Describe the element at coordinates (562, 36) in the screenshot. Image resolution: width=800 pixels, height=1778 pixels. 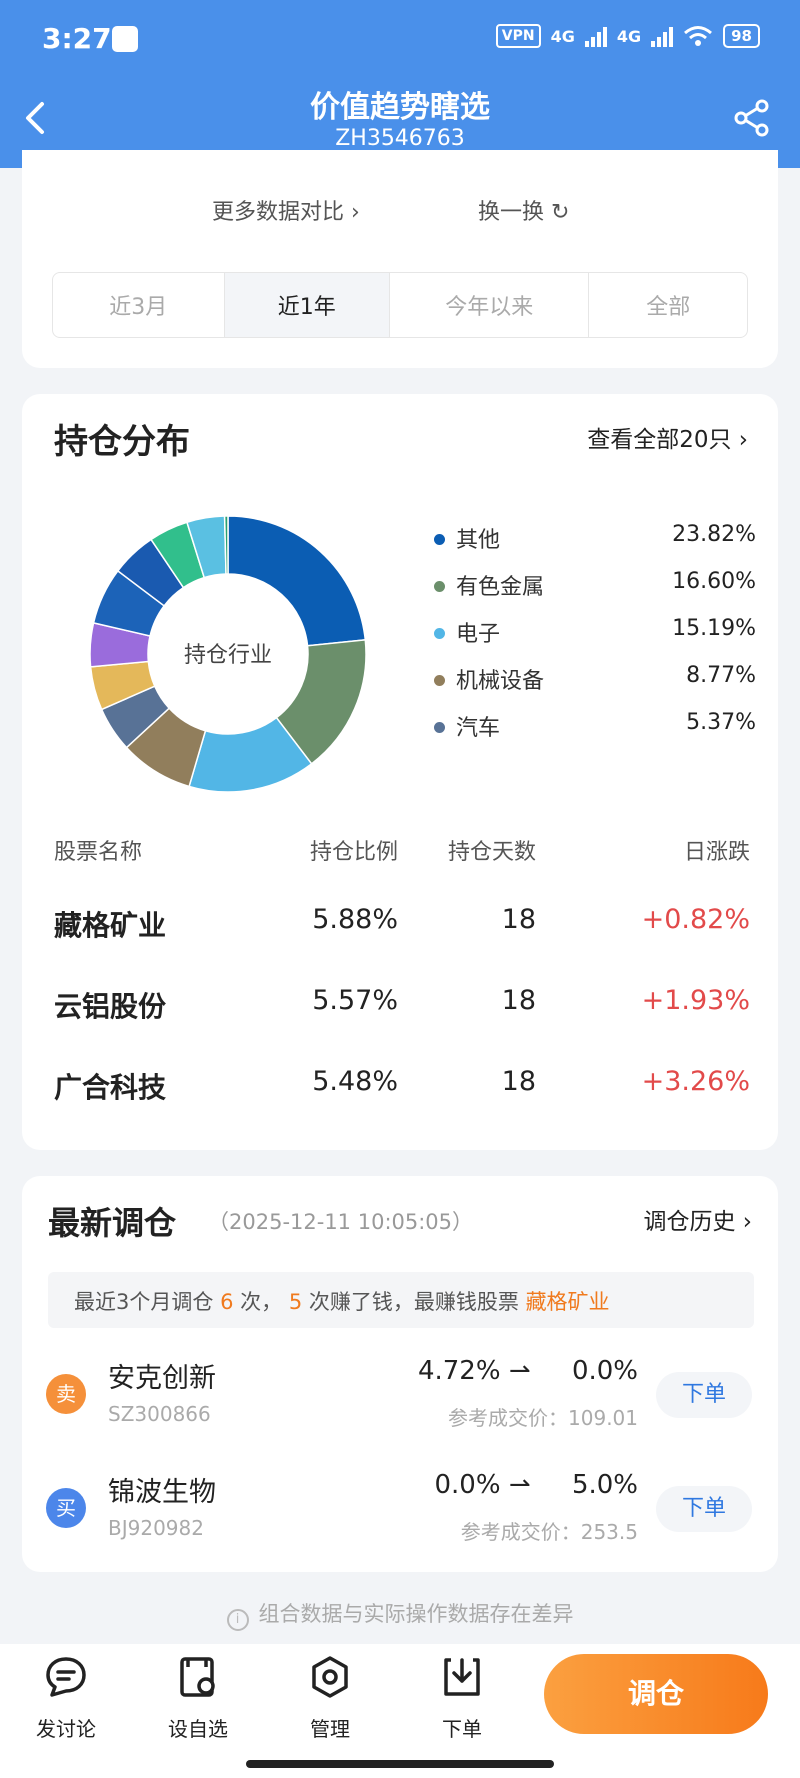
I see `network-label-1: 4G` at that location.